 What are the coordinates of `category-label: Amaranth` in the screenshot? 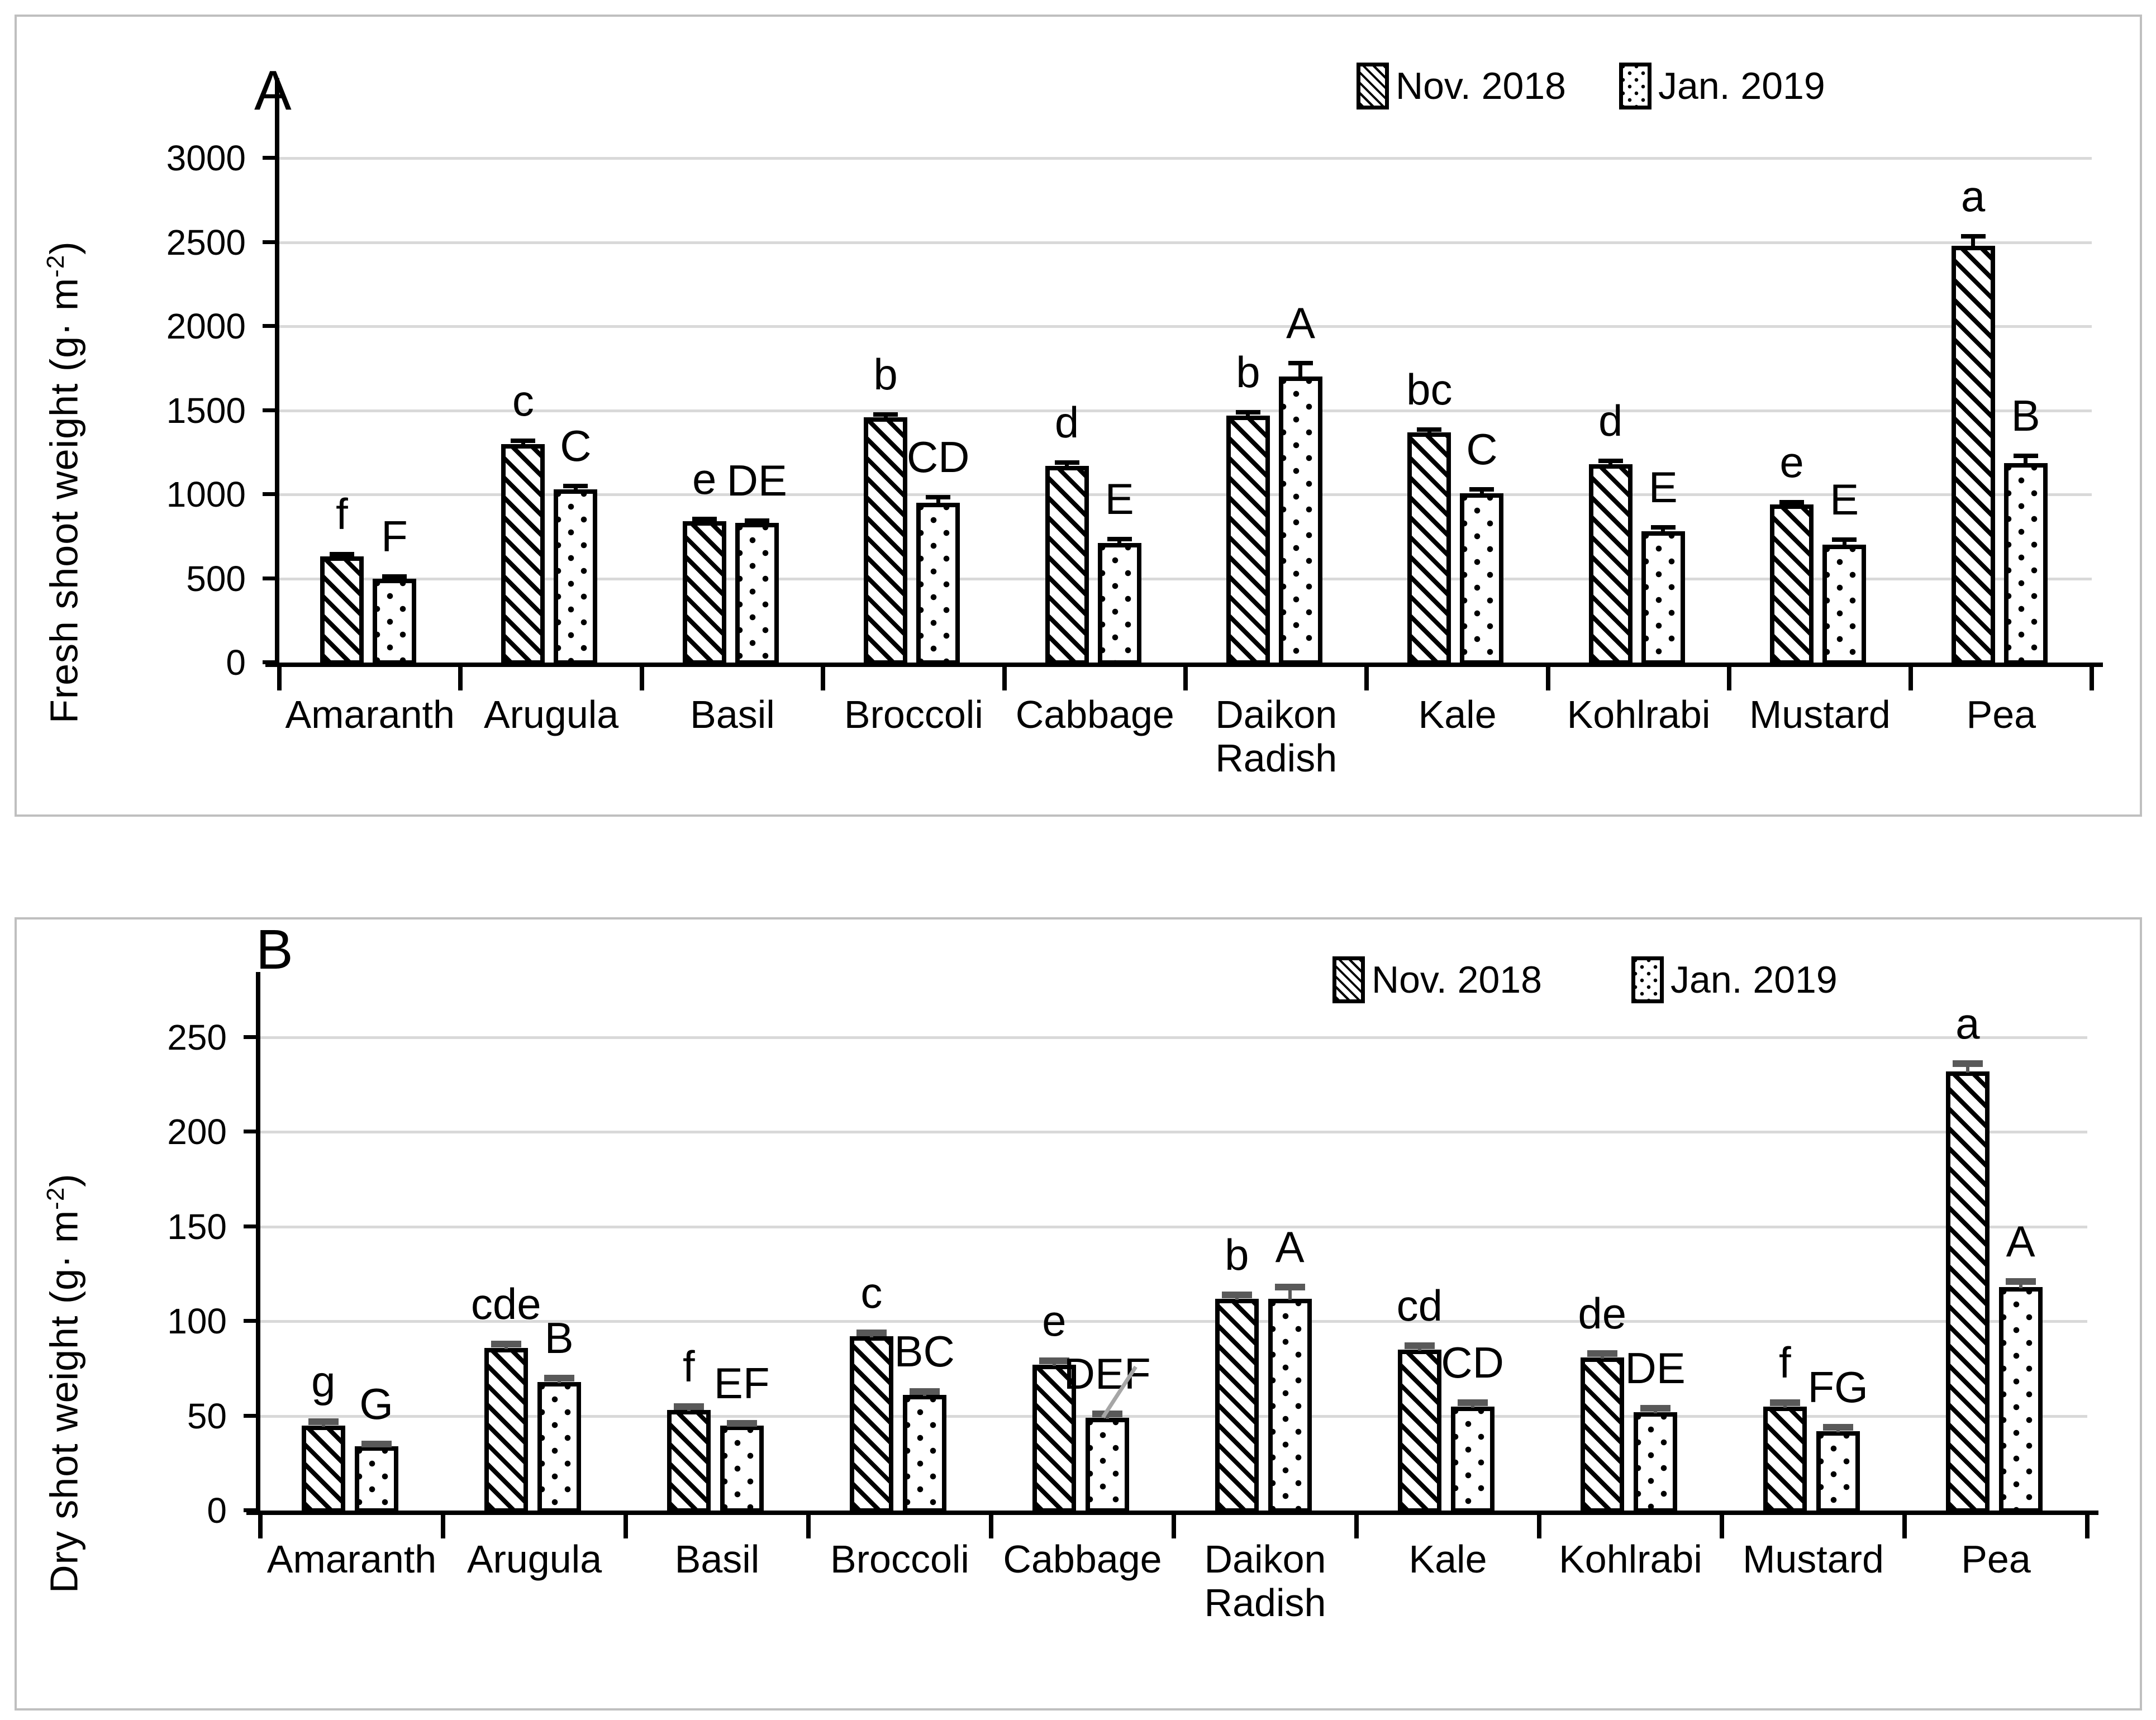 It's located at (351, 1559).